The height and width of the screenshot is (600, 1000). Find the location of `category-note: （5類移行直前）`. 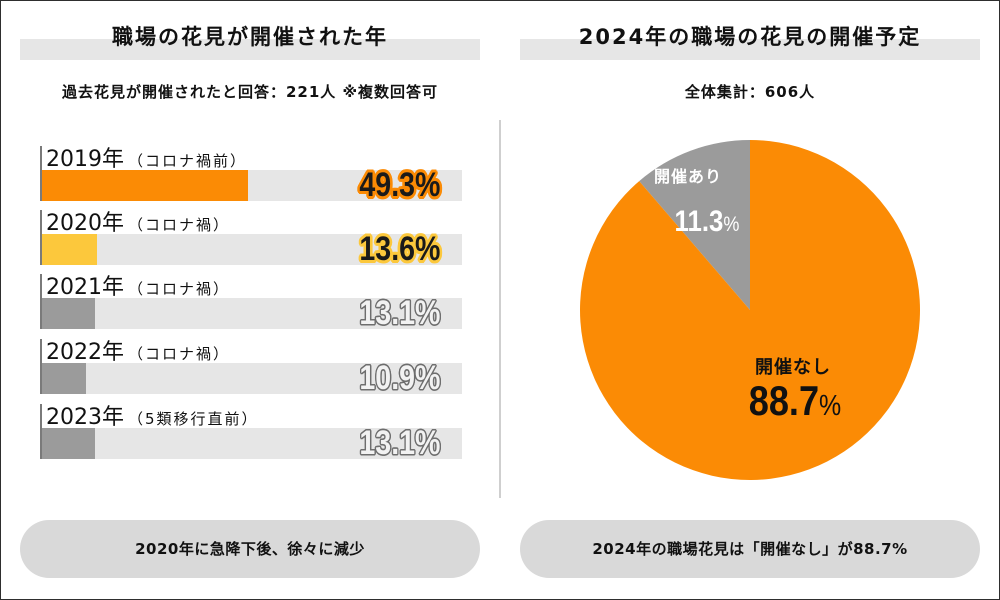

category-note: （5類移行直前） is located at coordinates (193, 419).